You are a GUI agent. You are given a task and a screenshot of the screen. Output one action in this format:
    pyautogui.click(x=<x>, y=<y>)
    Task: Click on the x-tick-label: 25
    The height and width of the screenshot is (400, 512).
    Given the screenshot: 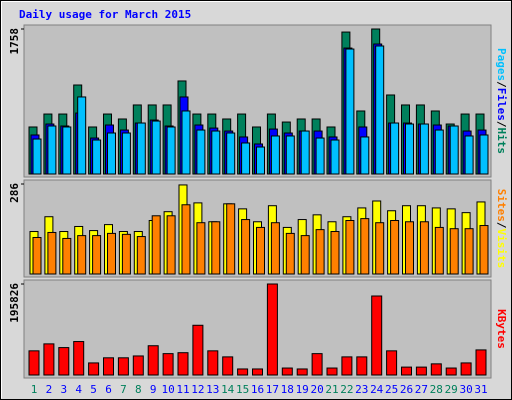 What is the action you would take?
    pyautogui.click(x=391, y=389)
    